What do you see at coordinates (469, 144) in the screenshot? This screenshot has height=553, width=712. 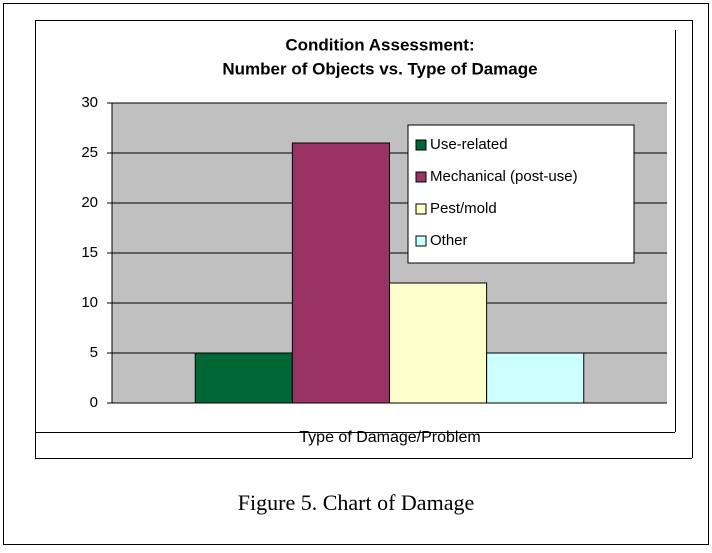 I see `legend-label: Use-related` at bounding box center [469, 144].